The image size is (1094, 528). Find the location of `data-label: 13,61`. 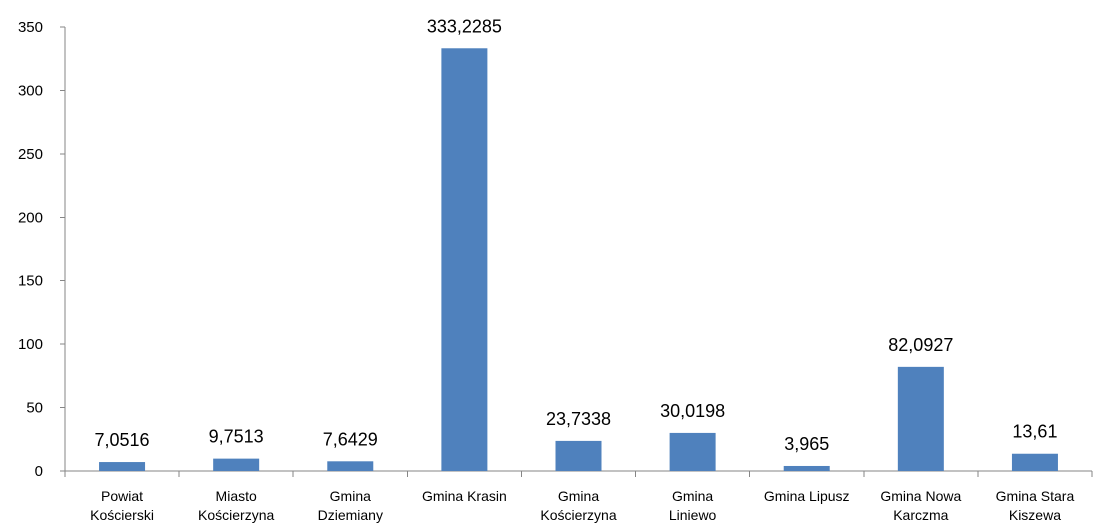

data-label: 13,61 is located at coordinates (1034, 432).